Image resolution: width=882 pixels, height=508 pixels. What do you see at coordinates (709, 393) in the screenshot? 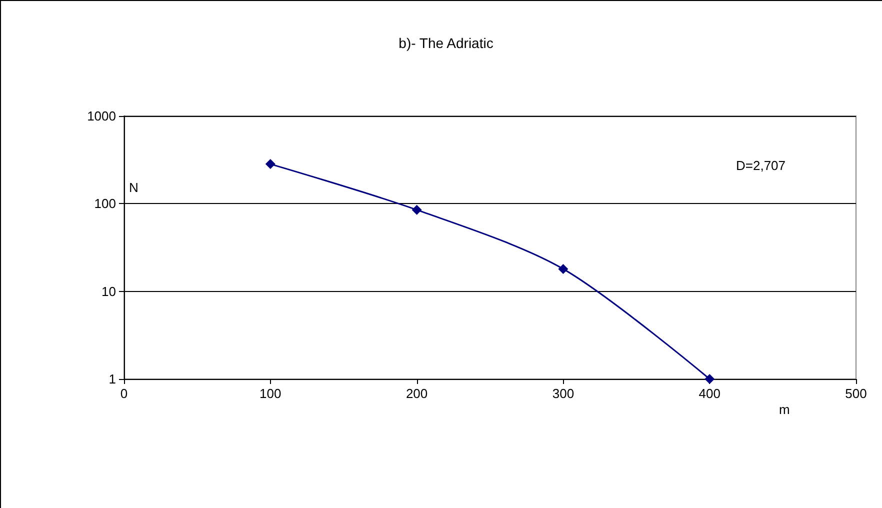
I see `x-tick-label: 400` at bounding box center [709, 393].